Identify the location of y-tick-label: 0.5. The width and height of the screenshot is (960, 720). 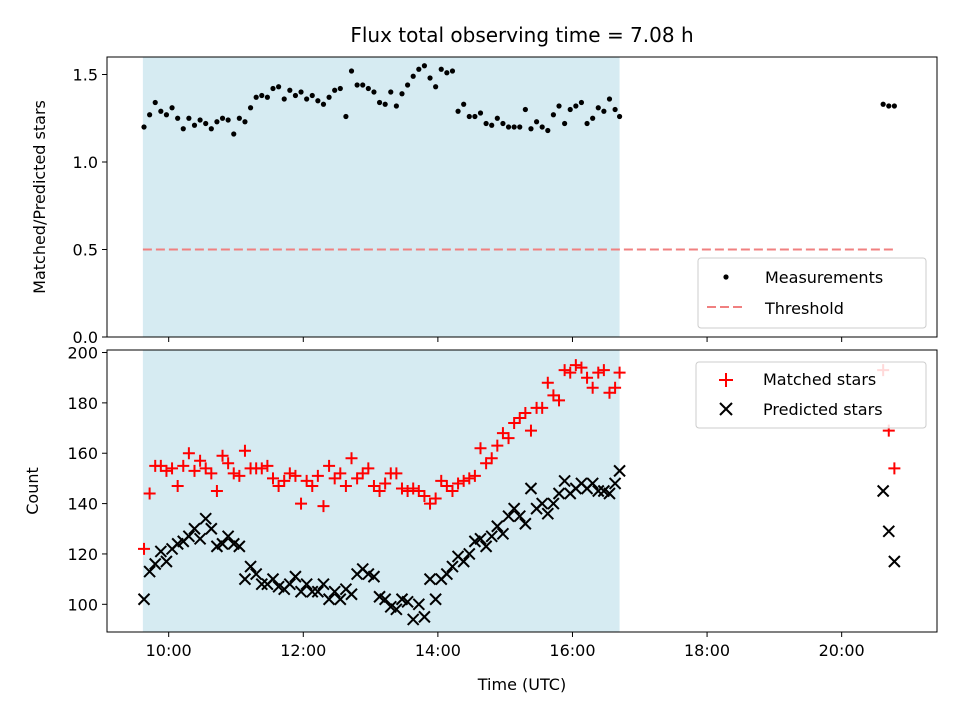
(85, 250).